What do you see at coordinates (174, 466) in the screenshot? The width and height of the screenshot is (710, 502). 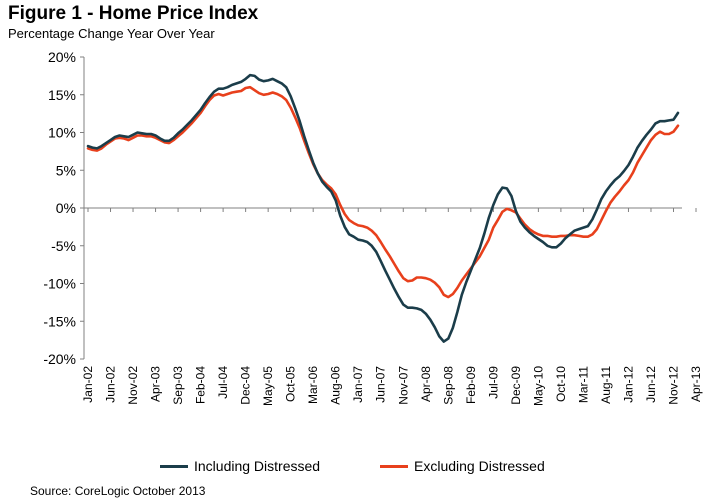 I see `legend-swatch-including` at bounding box center [174, 466].